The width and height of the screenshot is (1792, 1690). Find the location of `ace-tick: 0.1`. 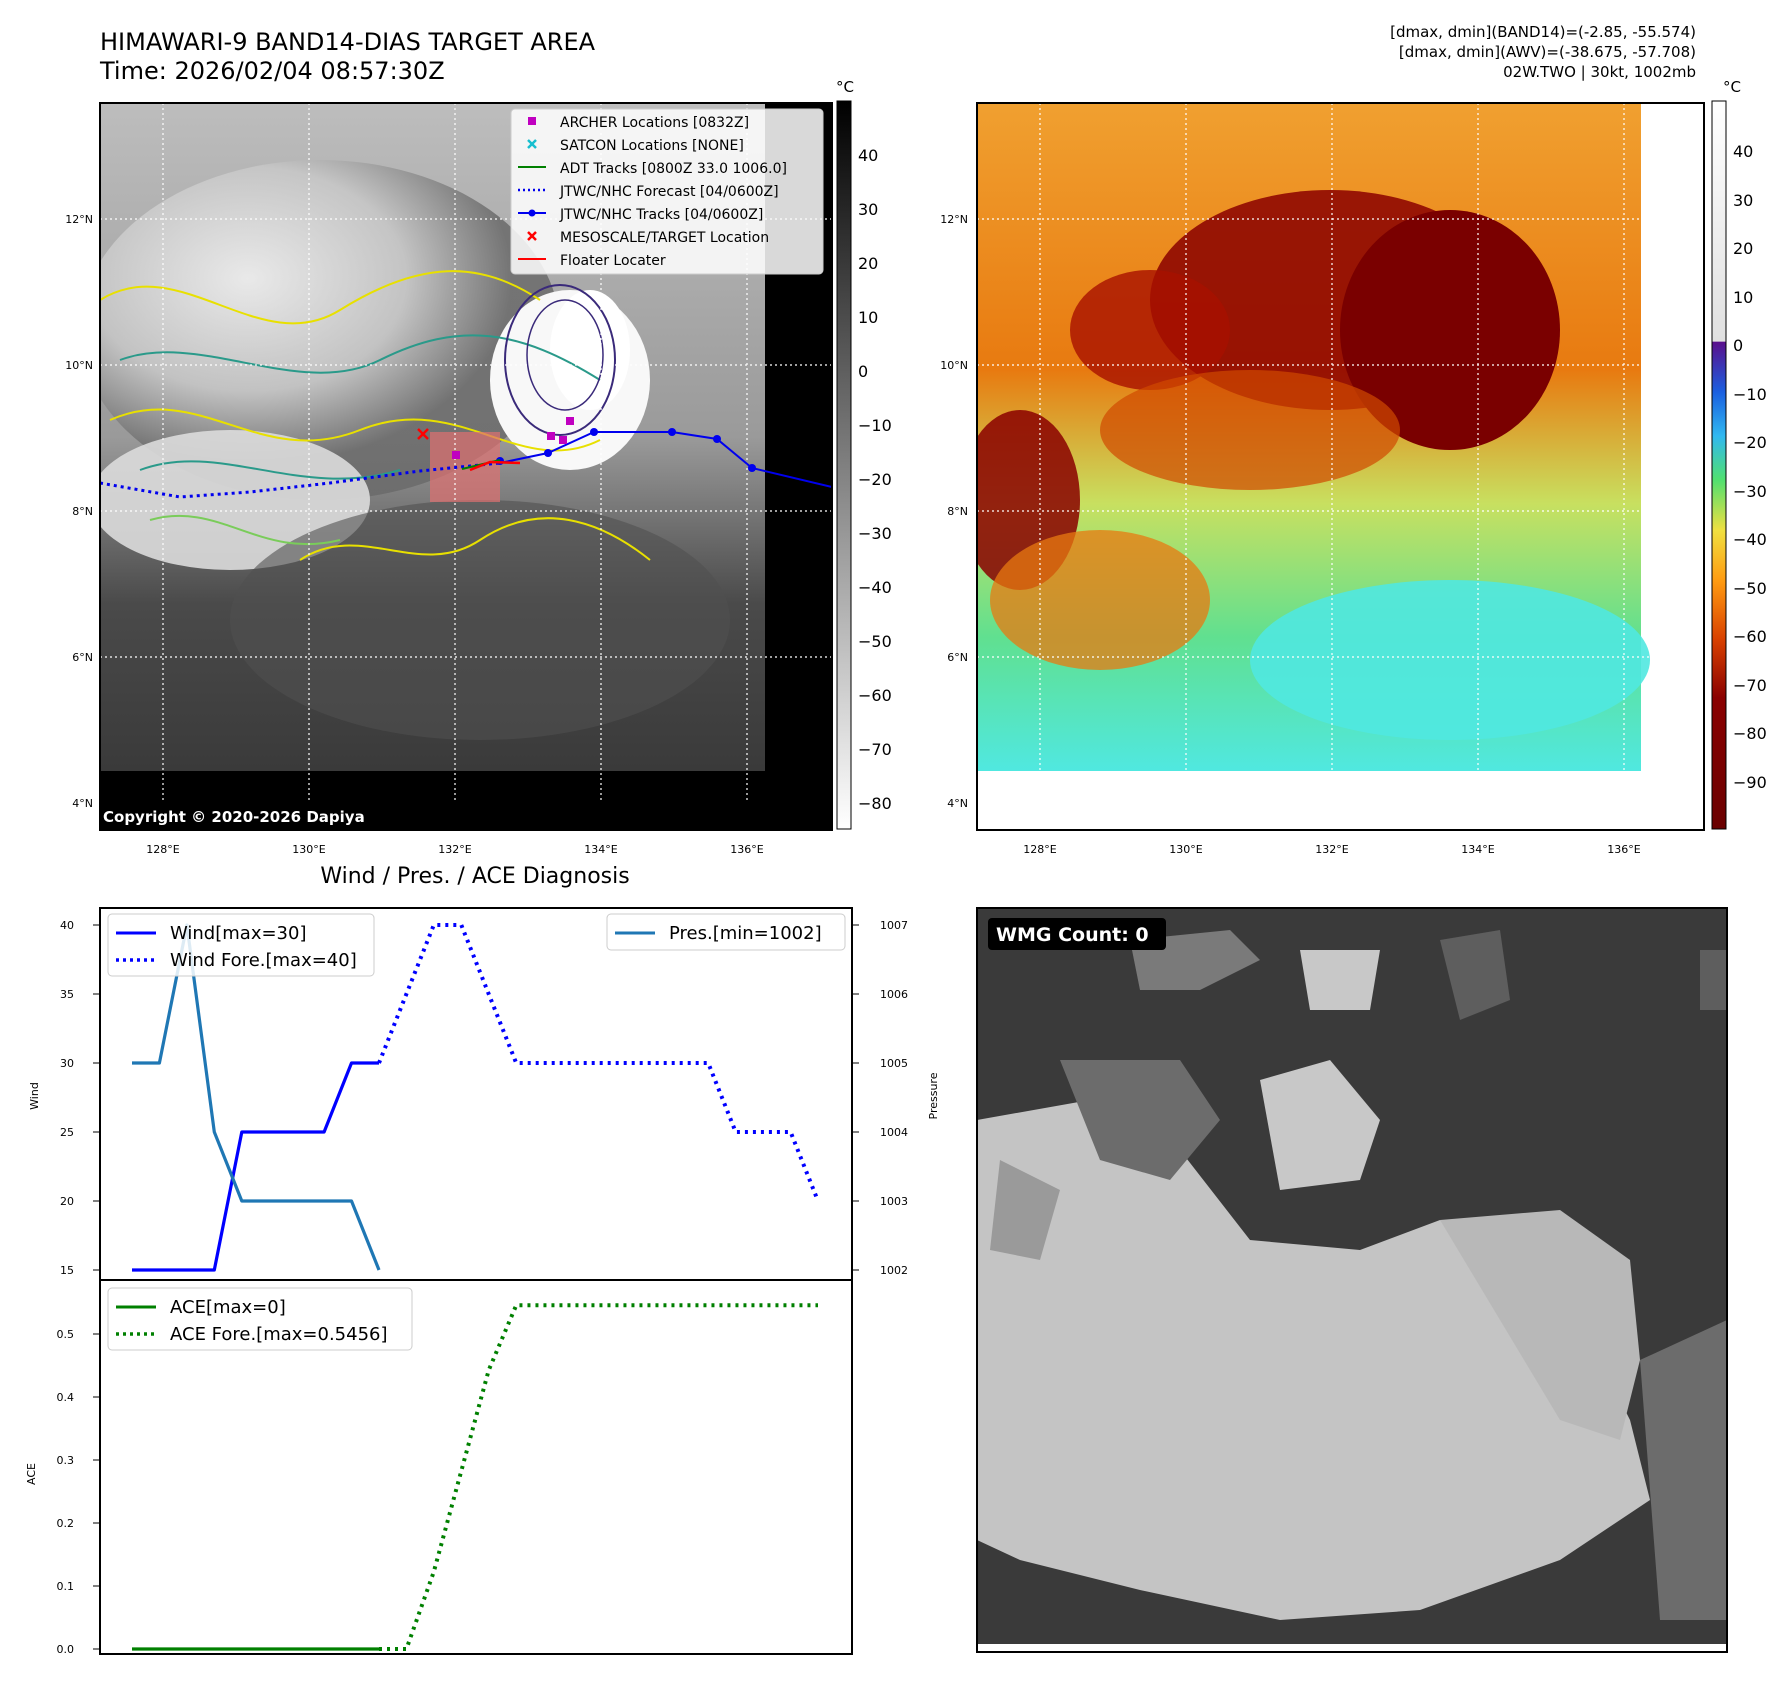

ace-tick: 0.1 is located at coordinates (66, 1586).